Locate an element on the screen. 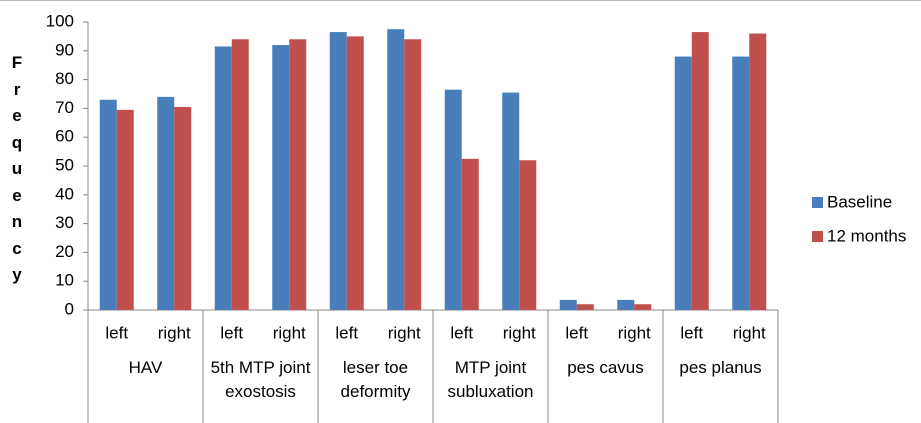 This screenshot has width=921, height=423. group-label: leser toe deformity is located at coordinates (375, 379).